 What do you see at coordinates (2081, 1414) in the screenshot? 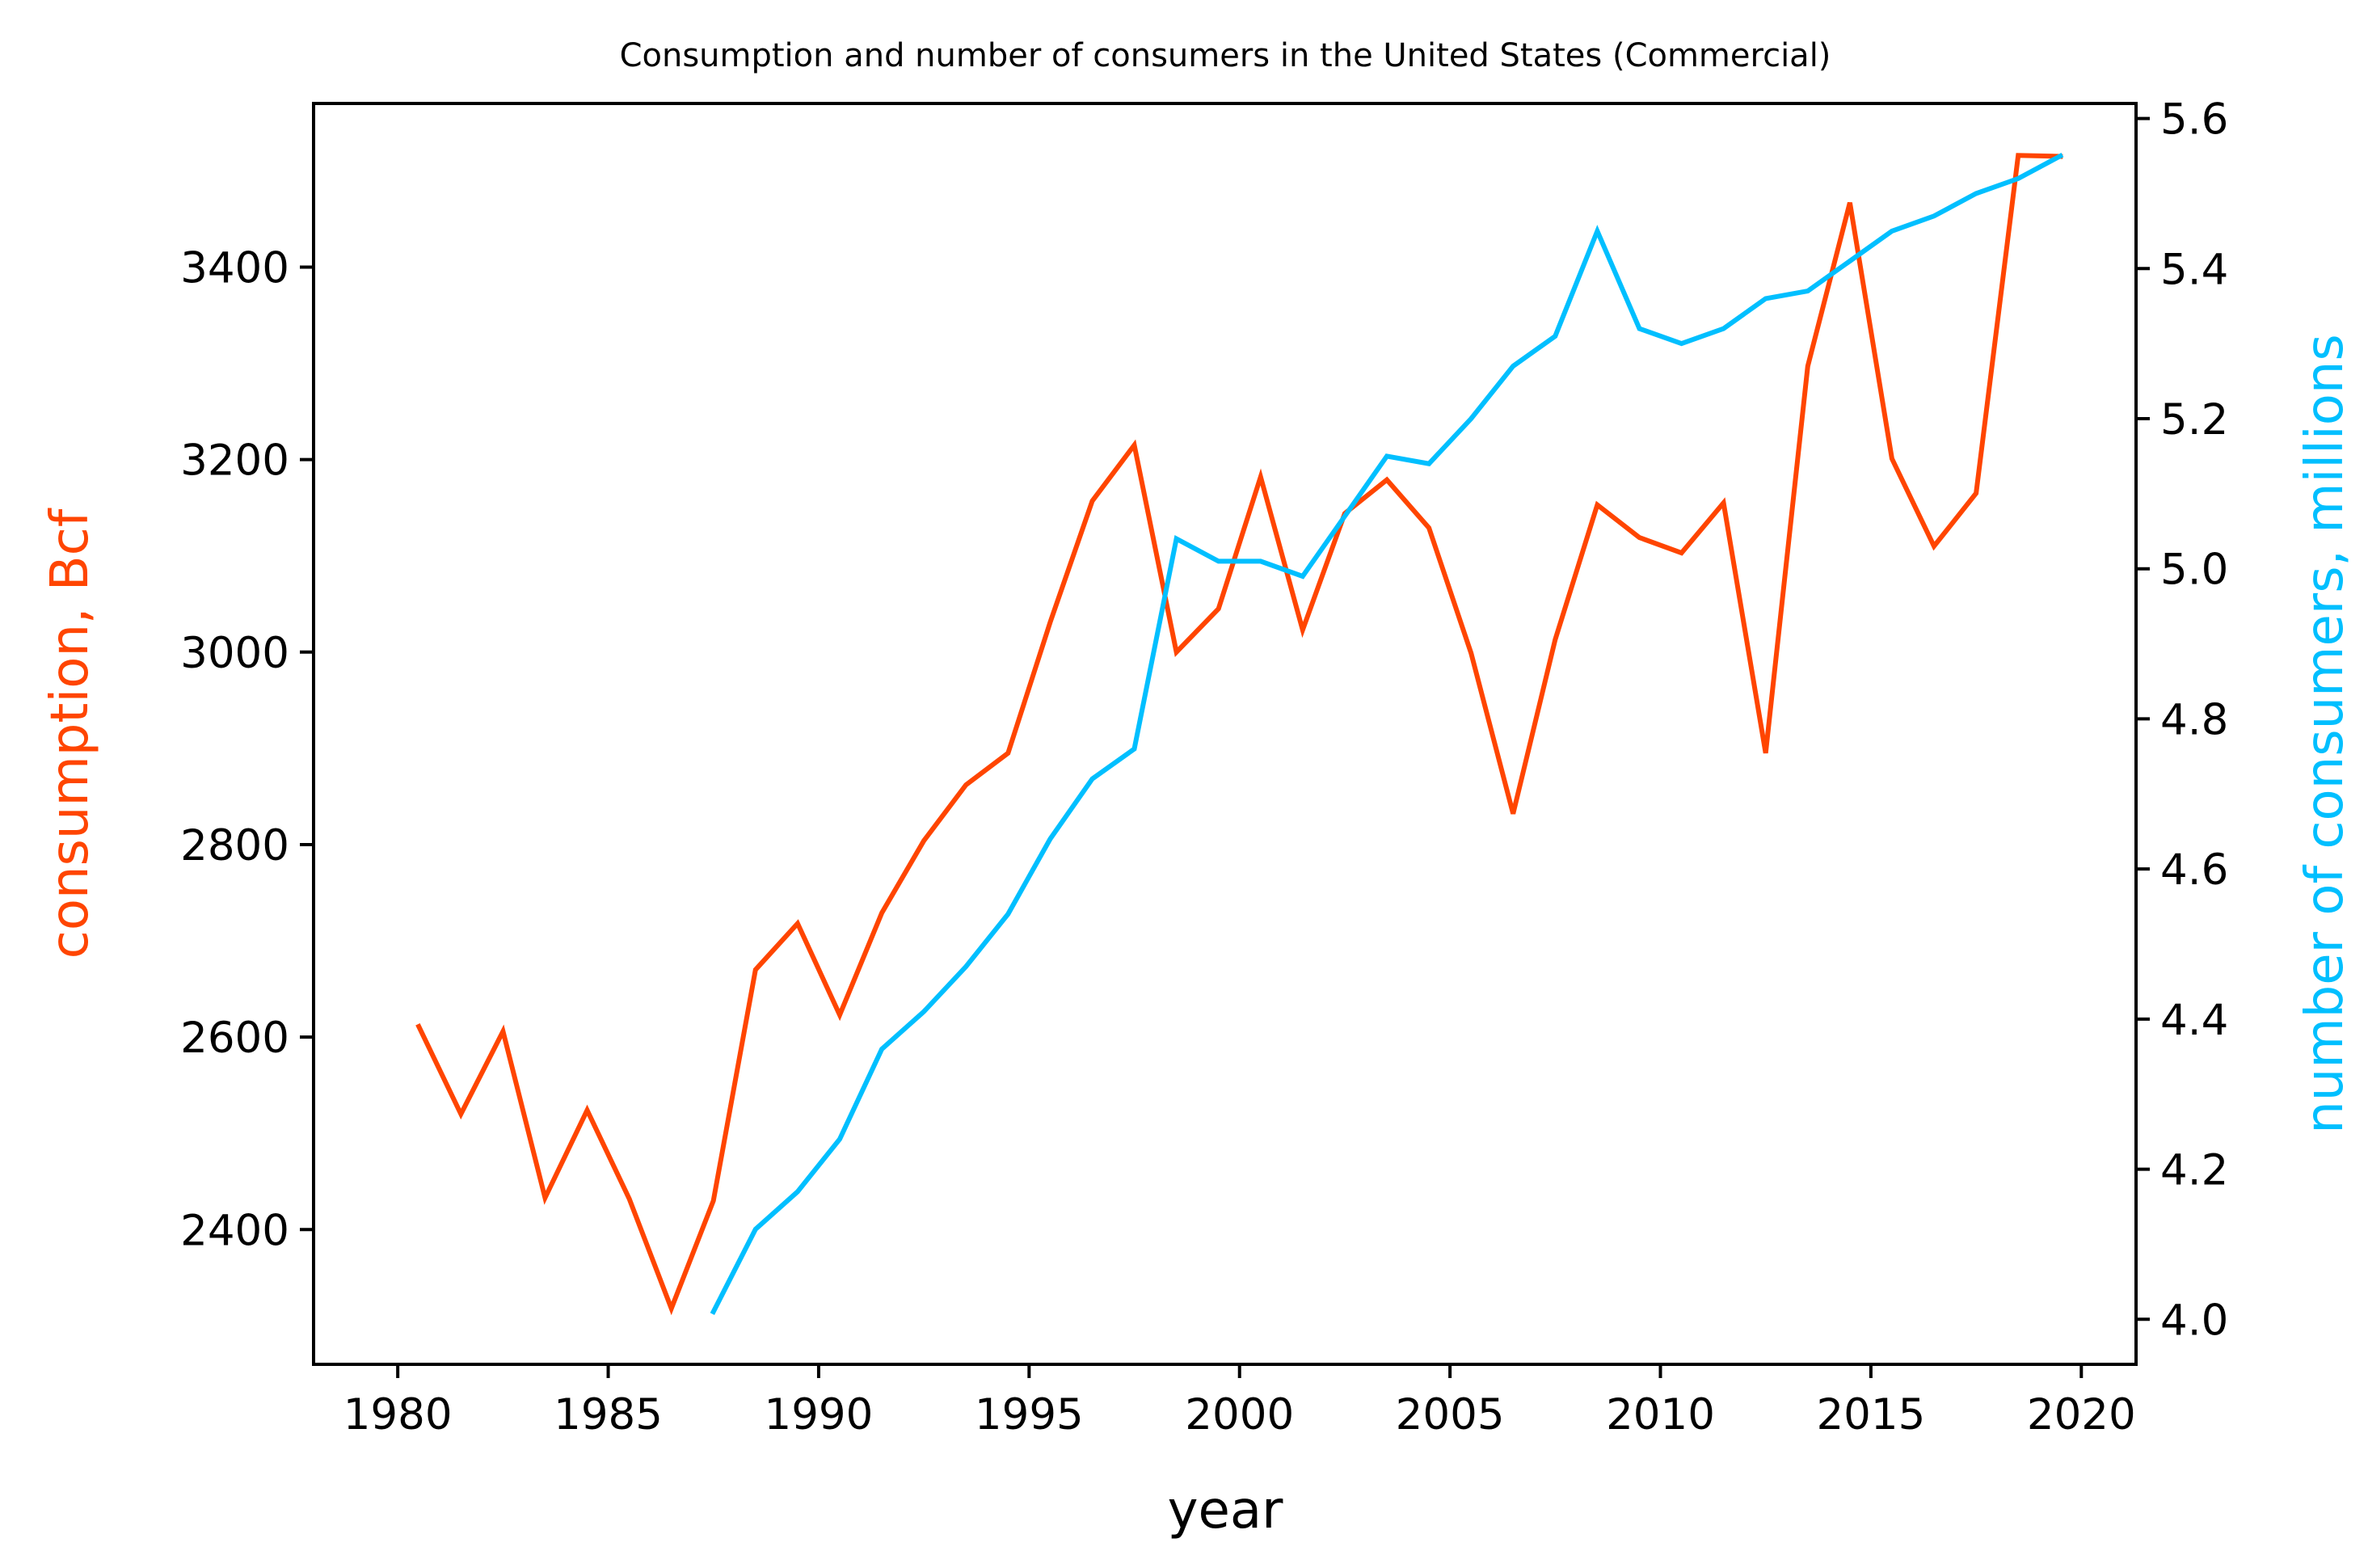
I see `x-tick-label: 2020` at bounding box center [2081, 1414].